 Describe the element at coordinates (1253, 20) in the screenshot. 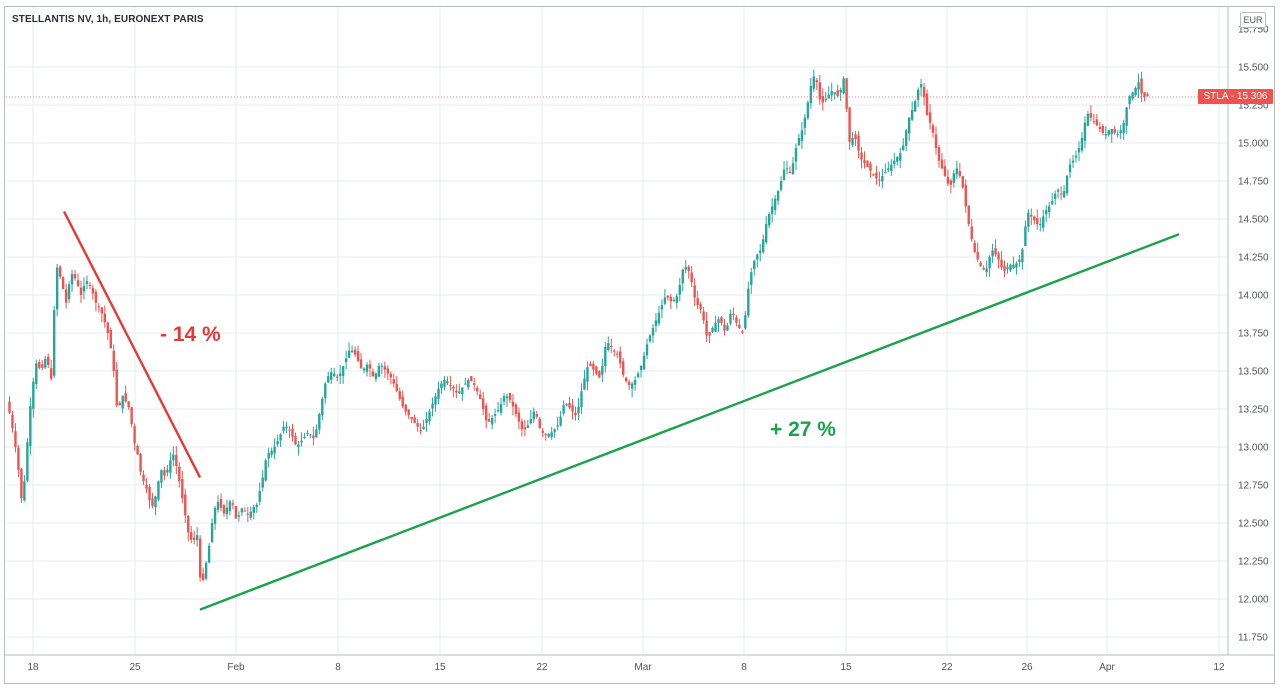

I see `currency-button: EUR` at that location.